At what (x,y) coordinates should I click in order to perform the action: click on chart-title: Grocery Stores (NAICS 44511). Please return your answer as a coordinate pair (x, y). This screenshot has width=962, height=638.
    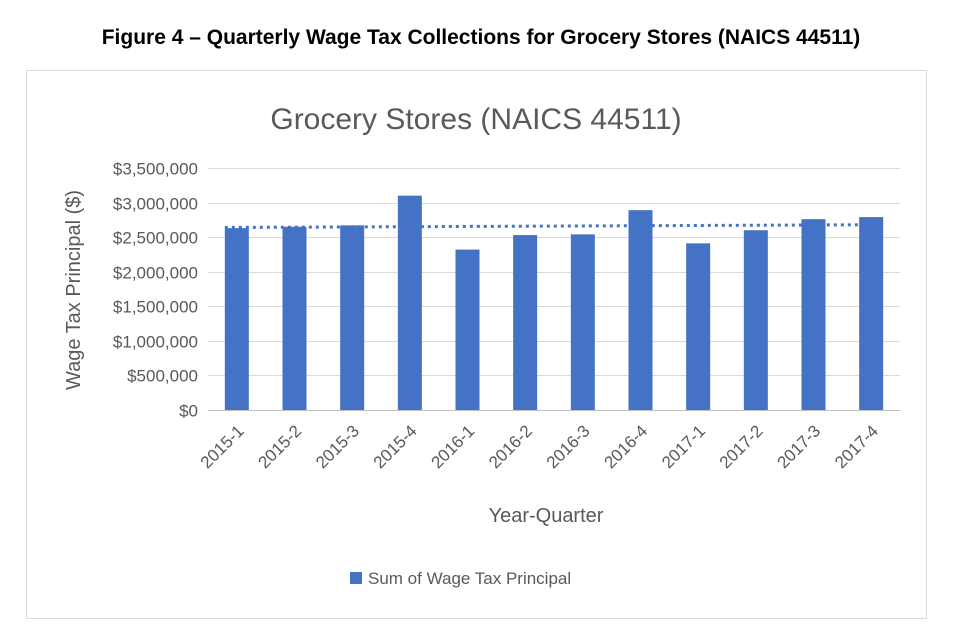
    Looking at the image, I should click on (475, 119).